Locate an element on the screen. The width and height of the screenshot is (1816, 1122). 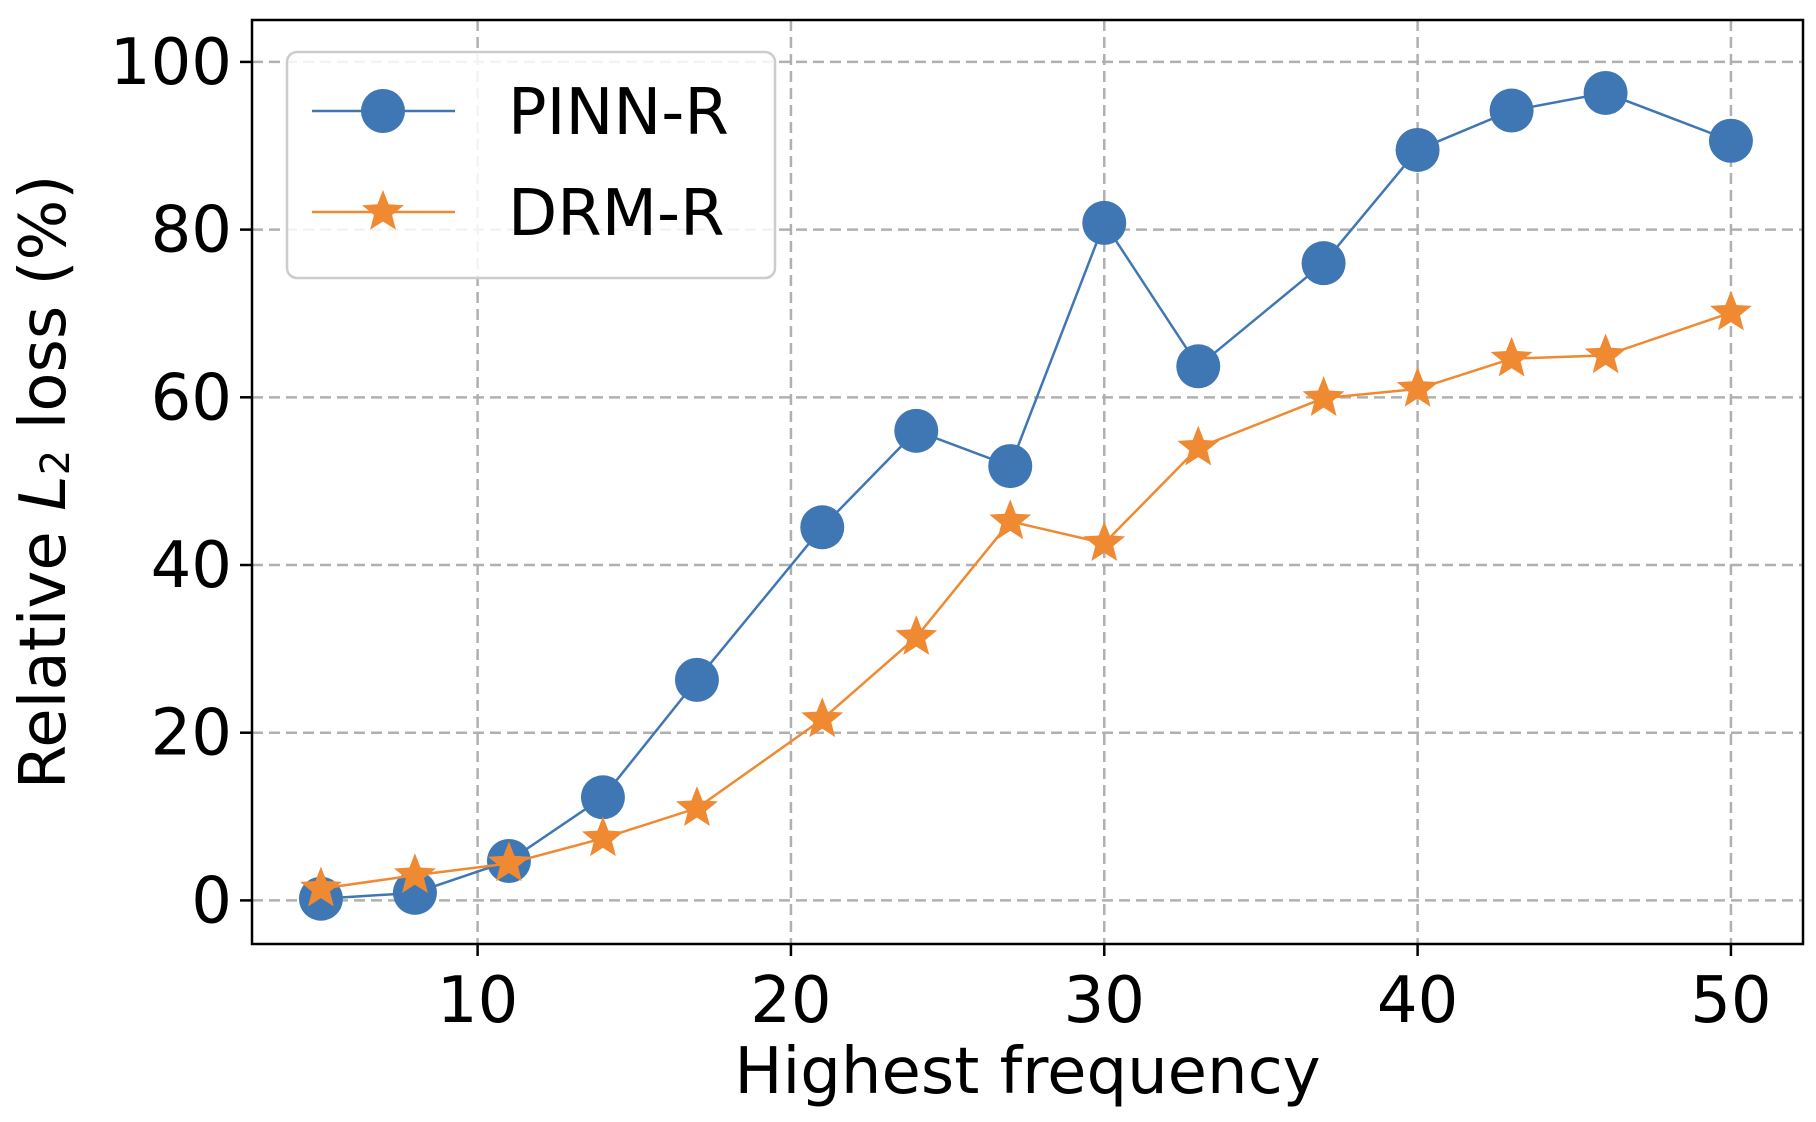
x-tick-label: 40 is located at coordinates (1417, 1001).